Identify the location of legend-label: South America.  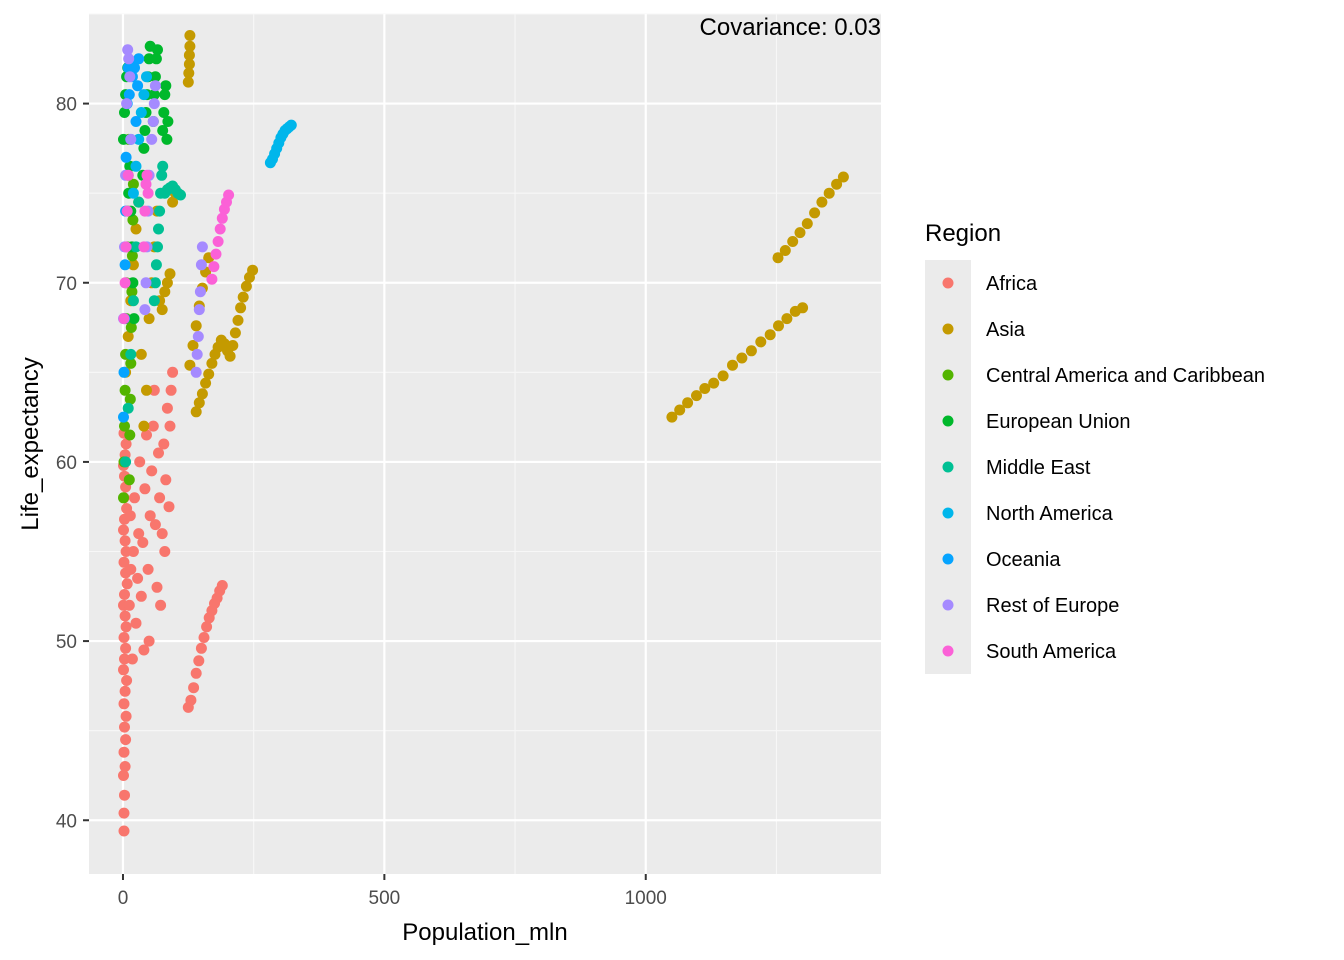
(1051, 652).